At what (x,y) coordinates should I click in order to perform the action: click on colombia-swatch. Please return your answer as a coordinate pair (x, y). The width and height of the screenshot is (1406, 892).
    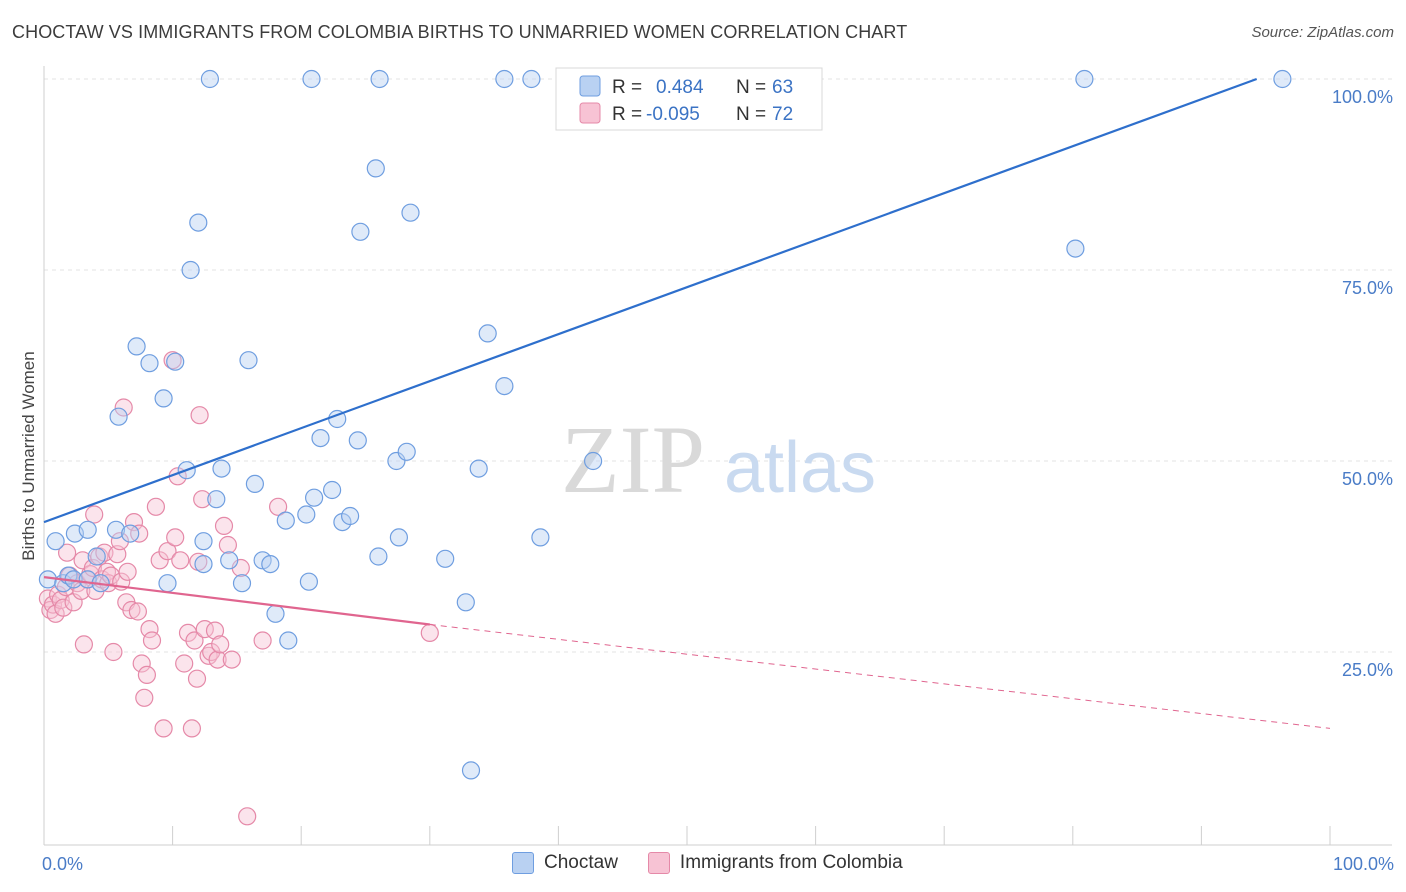
    Looking at the image, I should click on (658, 863).